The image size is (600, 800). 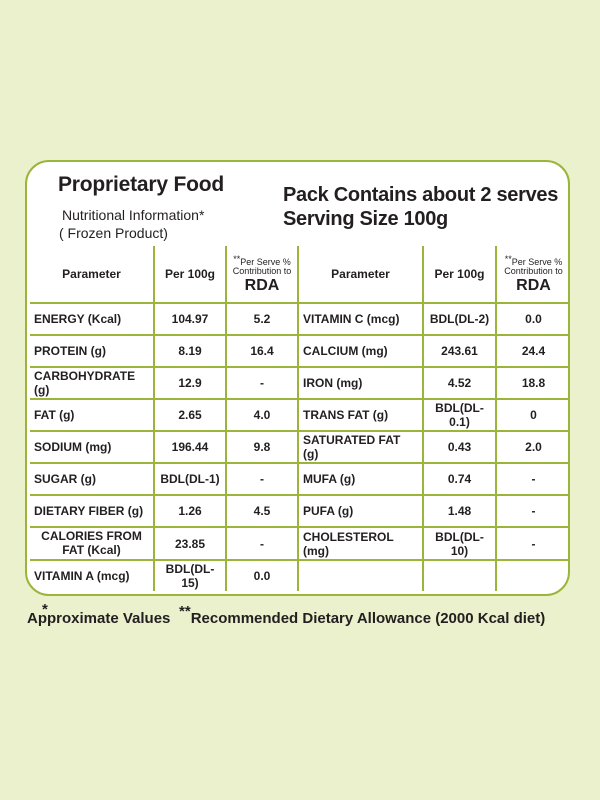 I want to click on param-name: MUFA (g), so click(x=360, y=479).